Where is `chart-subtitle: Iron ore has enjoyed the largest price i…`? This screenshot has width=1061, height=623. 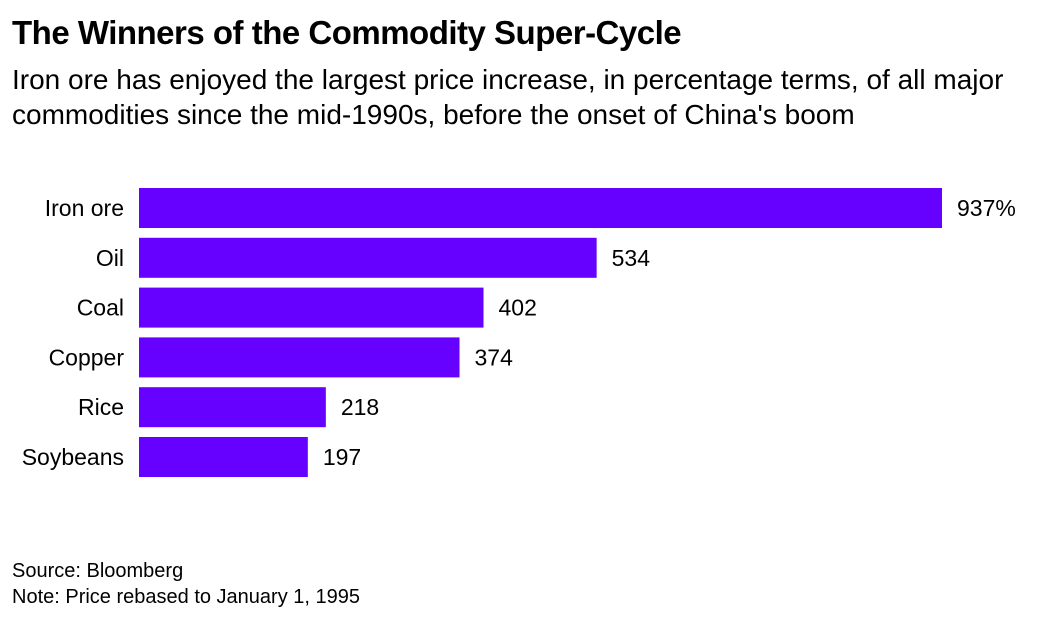
chart-subtitle: Iron ore has enjoyed the largest price i… is located at coordinates (508, 97).